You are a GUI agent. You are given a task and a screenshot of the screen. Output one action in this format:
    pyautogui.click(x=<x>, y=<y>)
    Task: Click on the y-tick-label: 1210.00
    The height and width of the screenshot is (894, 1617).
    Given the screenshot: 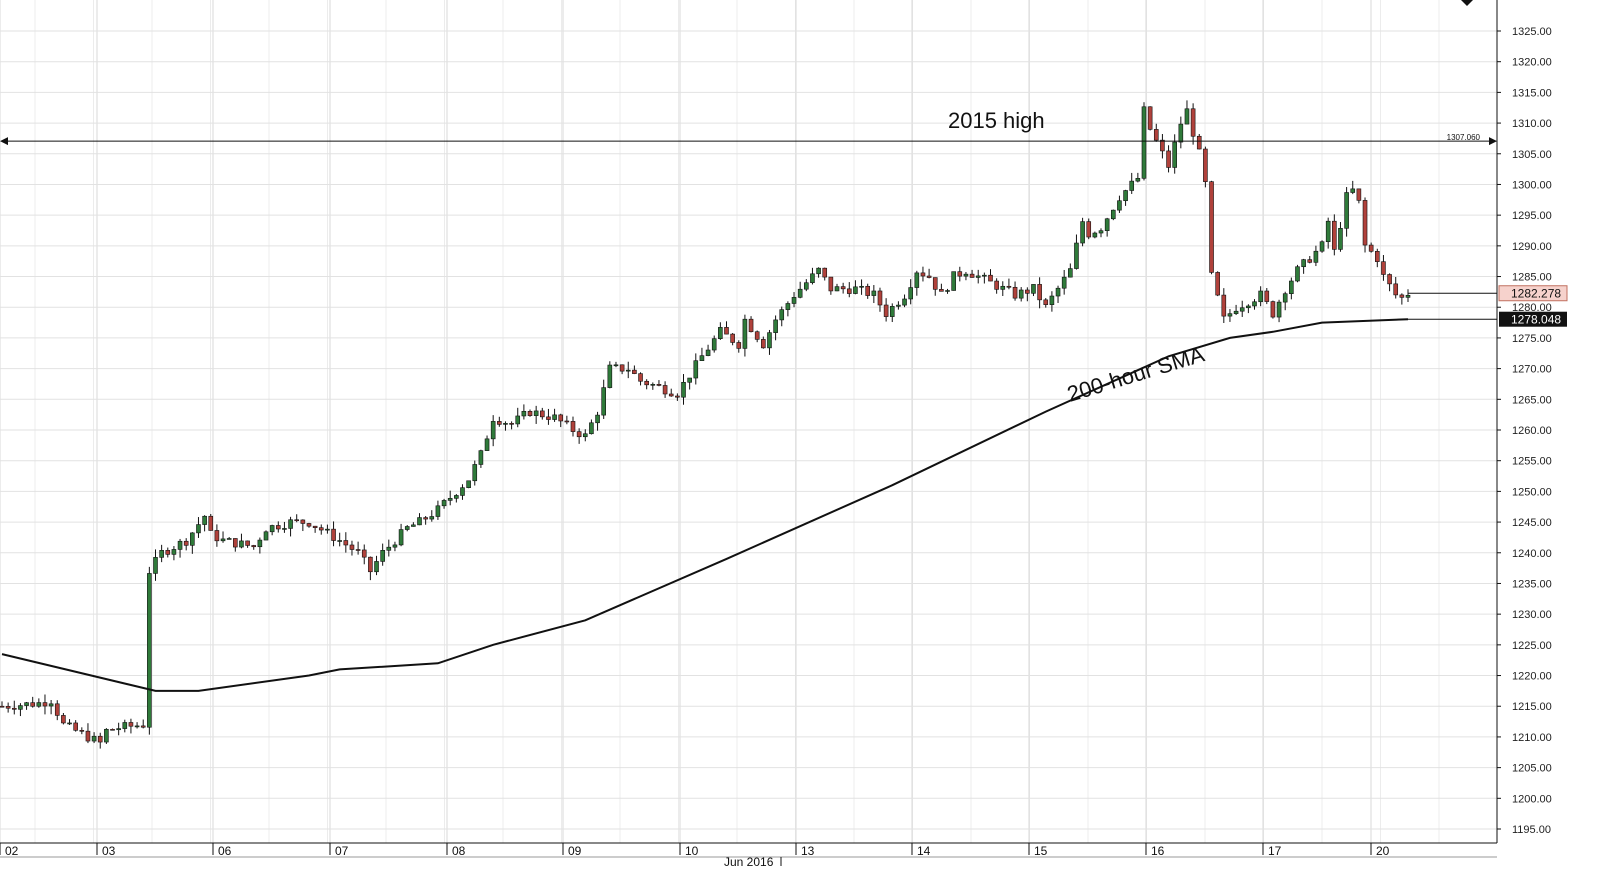 What is the action you would take?
    pyautogui.click(x=1532, y=738)
    